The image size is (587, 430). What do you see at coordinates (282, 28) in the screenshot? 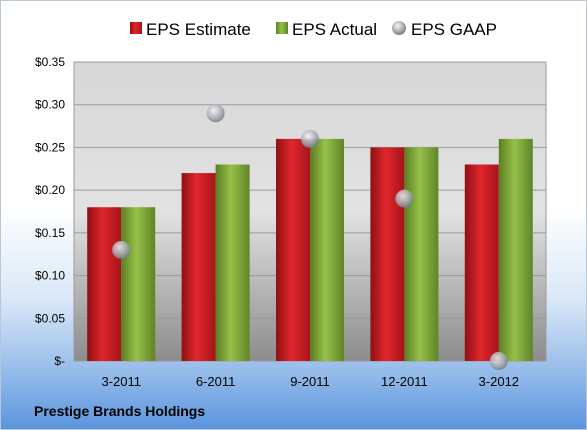
I see `legend-swatch-actual` at bounding box center [282, 28].